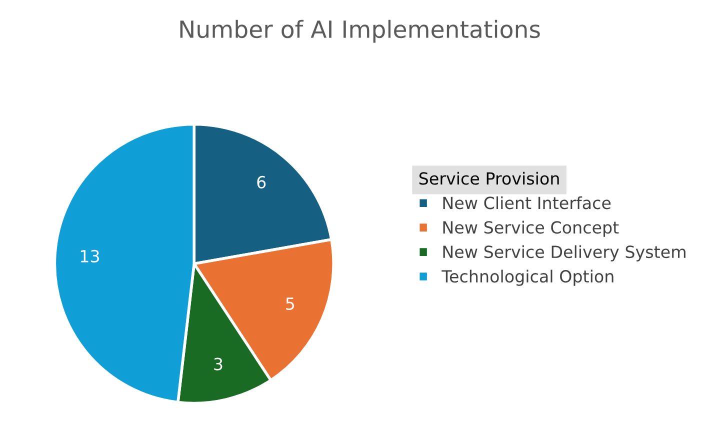  I want to click on data-label: 3, so click(218, 364).